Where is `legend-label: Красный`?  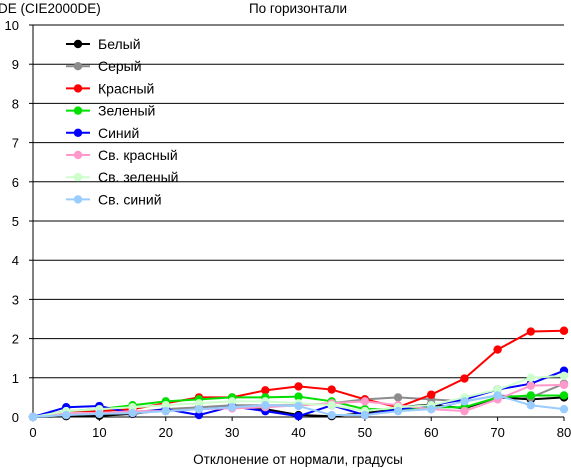 legend-label: Красный is located at coordinates (126, 88).